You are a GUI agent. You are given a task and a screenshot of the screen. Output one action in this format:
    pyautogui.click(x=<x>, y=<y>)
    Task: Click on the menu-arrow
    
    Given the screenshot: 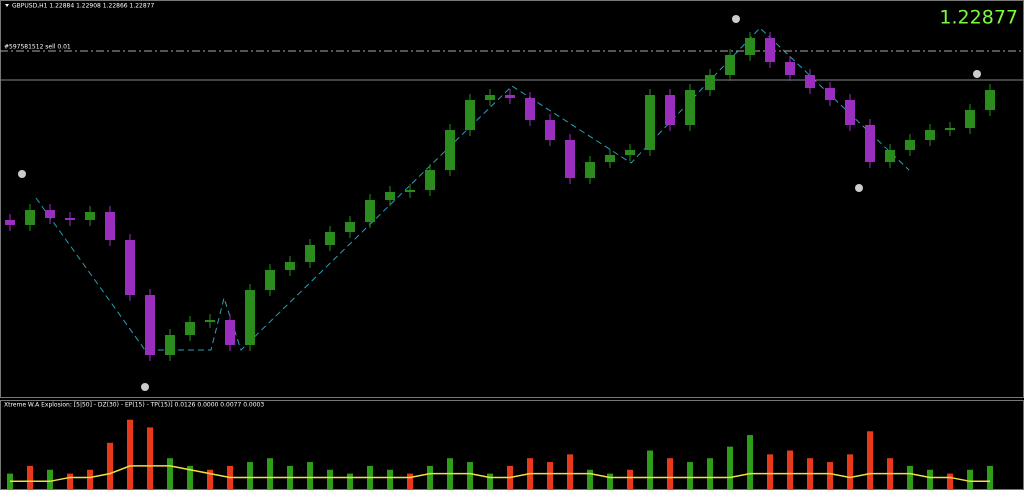 What is the action you would take?
    pyautogui.click(x=7, y=5)
    